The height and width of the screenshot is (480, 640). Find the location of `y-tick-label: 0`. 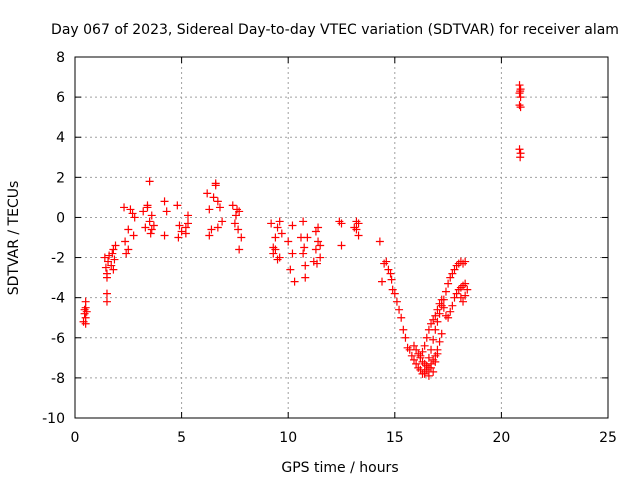

y-tick-label: 0 is located at coordinates (60, 218).